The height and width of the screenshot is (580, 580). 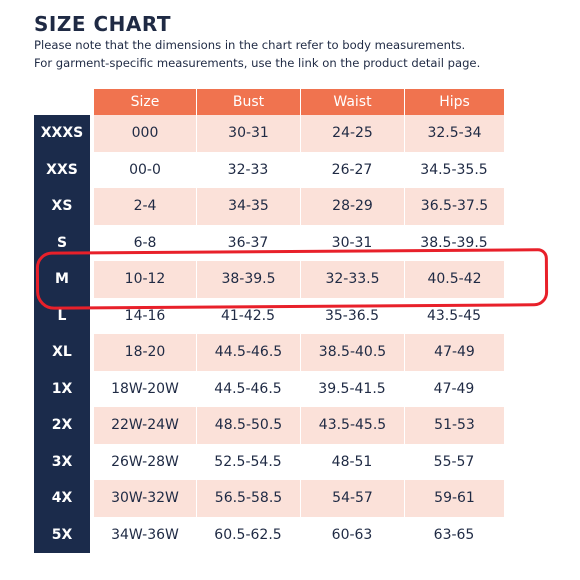 I want to click on cell-waist: 38.5-40.5, so click(x=352, y=352).